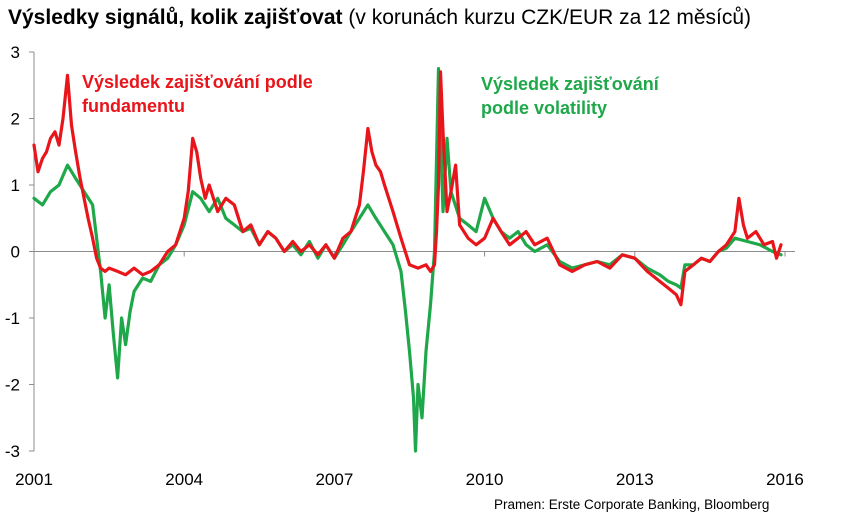 This screenshot has width=860, height=521. I want to click on annotation-line: Výsledek zajišťování podle, so click(197, 82).